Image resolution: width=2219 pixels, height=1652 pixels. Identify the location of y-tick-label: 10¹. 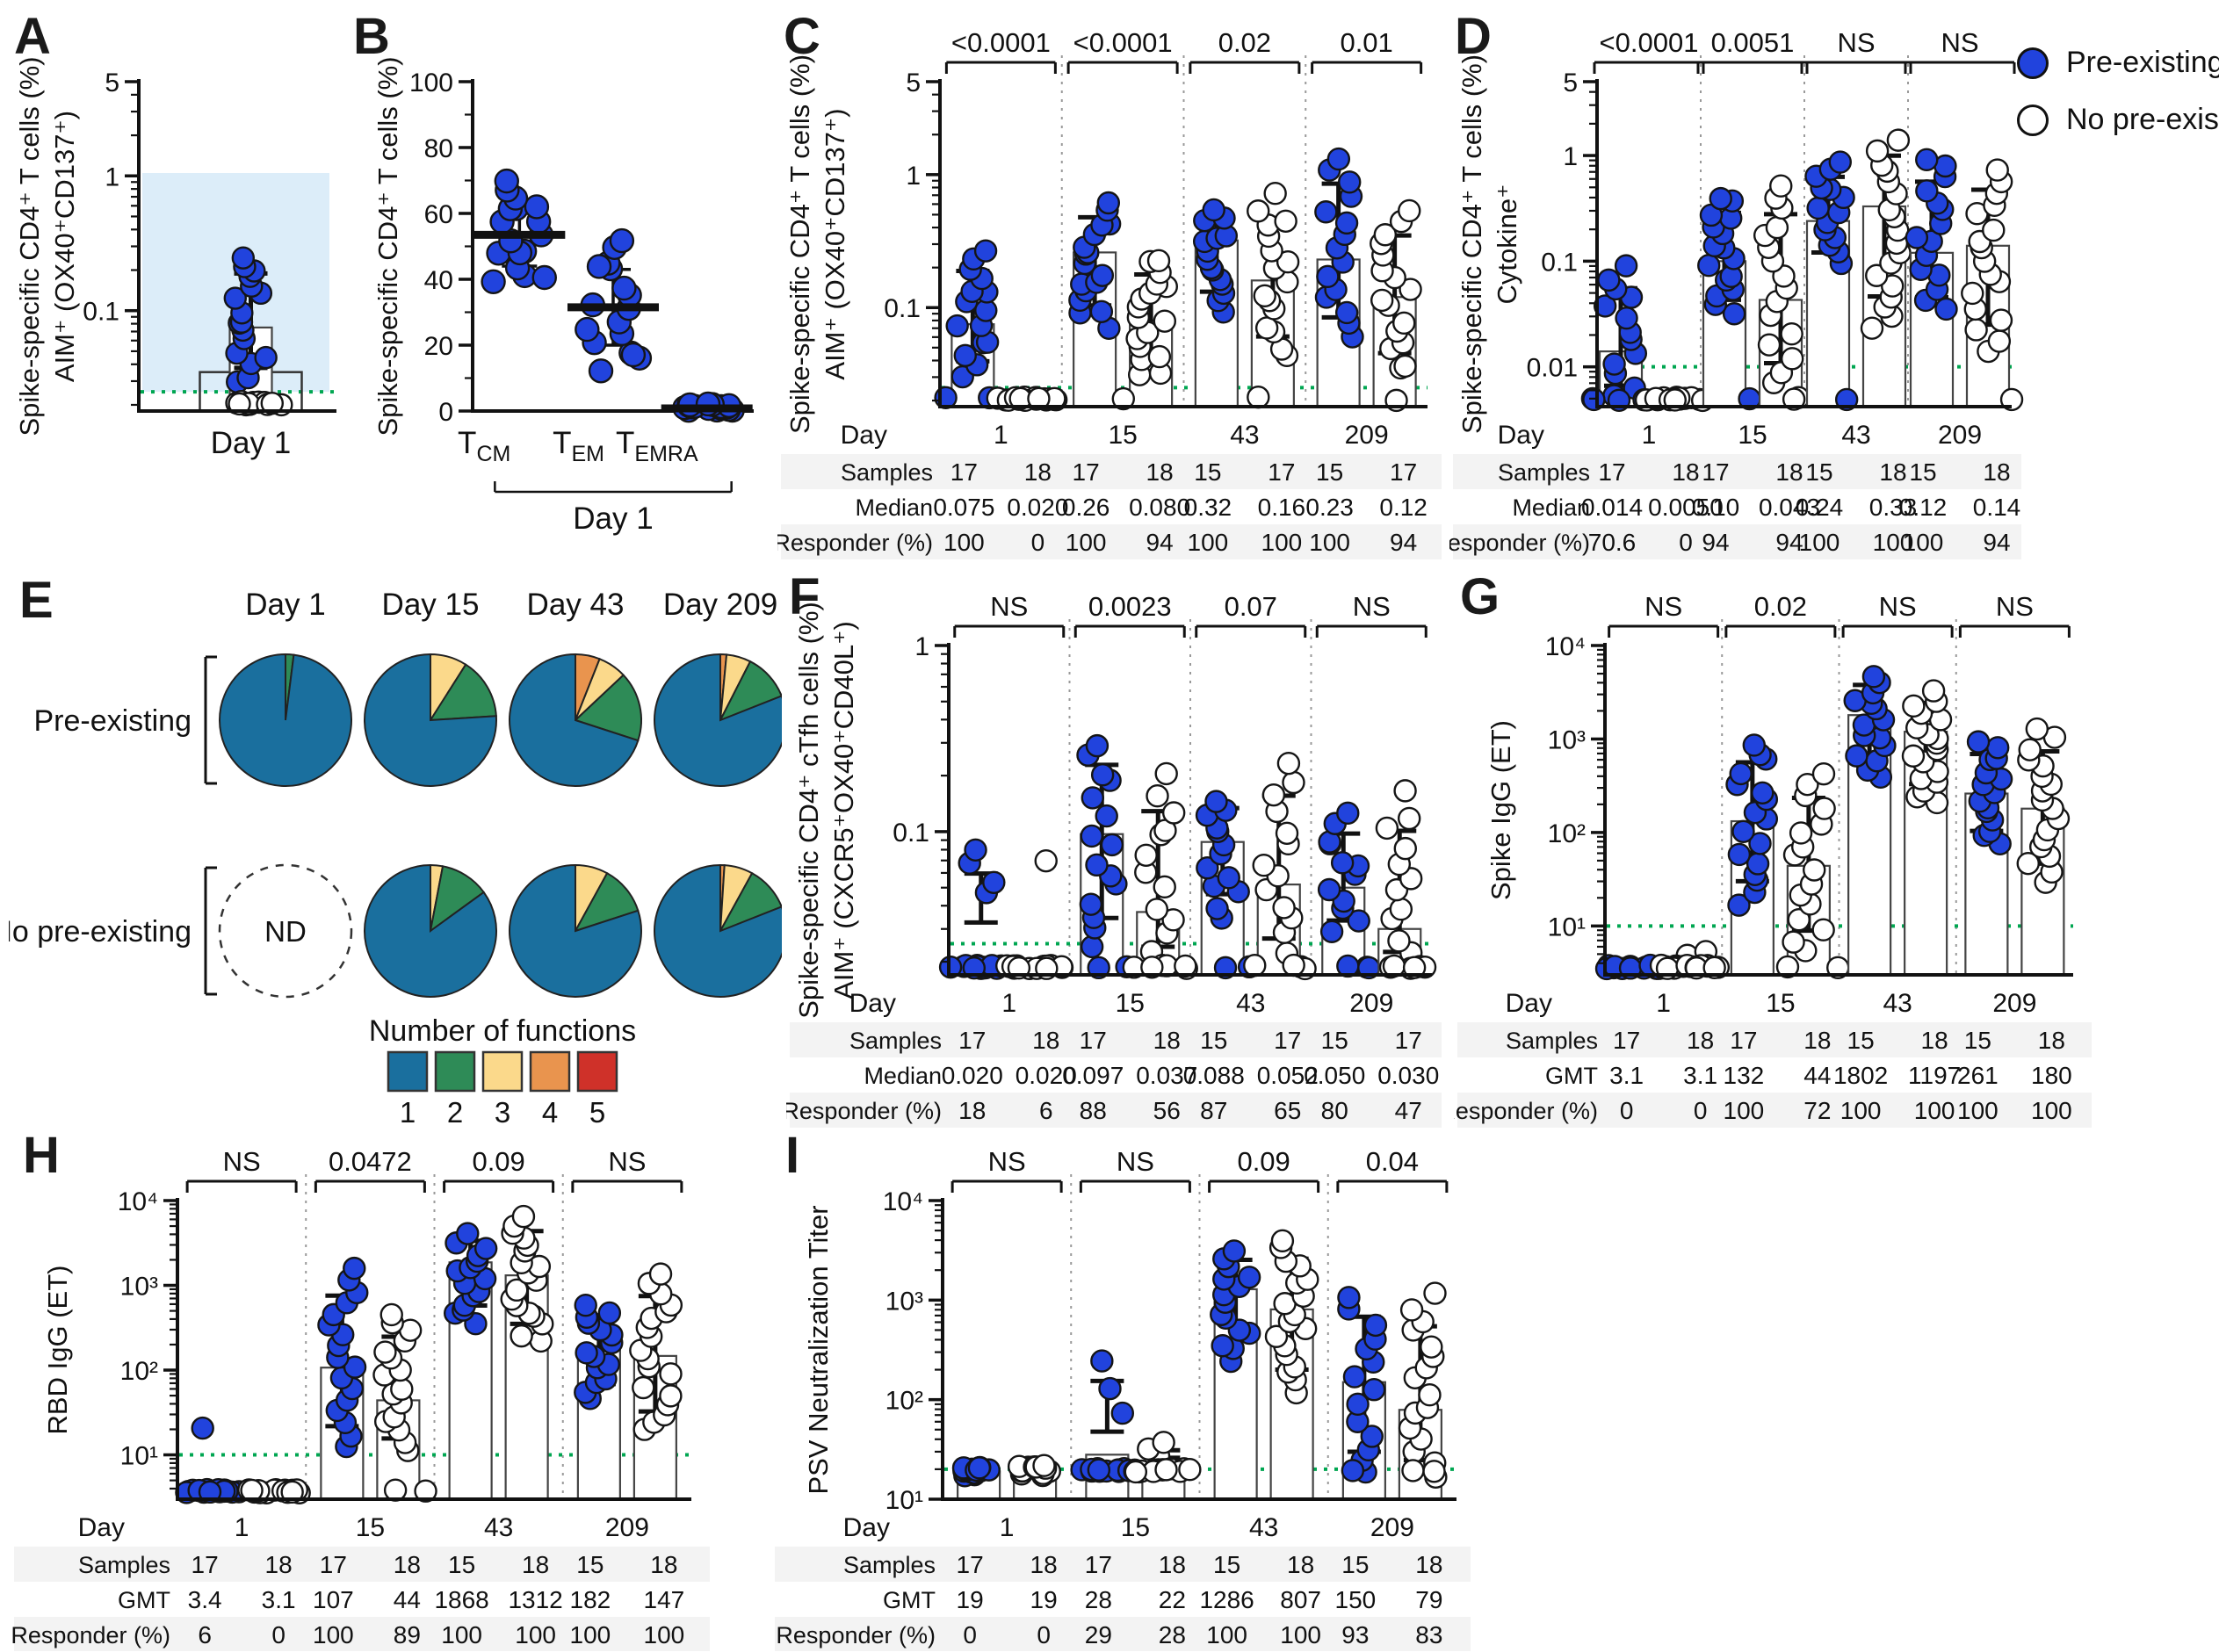
(904, 1500).